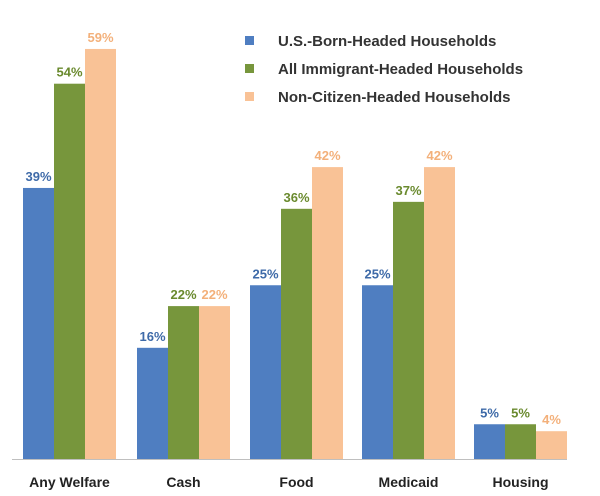 This screenshot has width=600, height=496. I want to click on x-tick-label: Medicaid, so click(409, 482).